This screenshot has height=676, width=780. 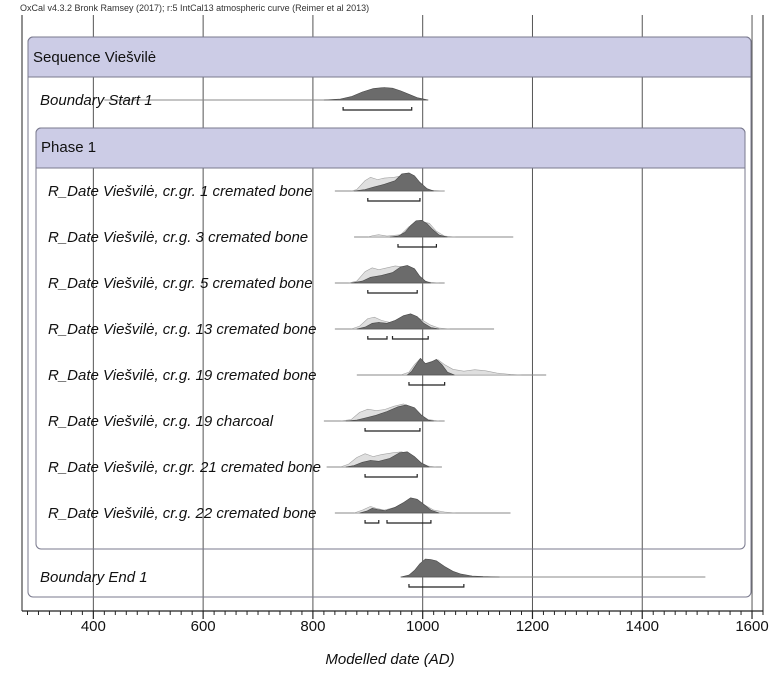 I want to click on row-boundary-start, so click(x=266, y=99).